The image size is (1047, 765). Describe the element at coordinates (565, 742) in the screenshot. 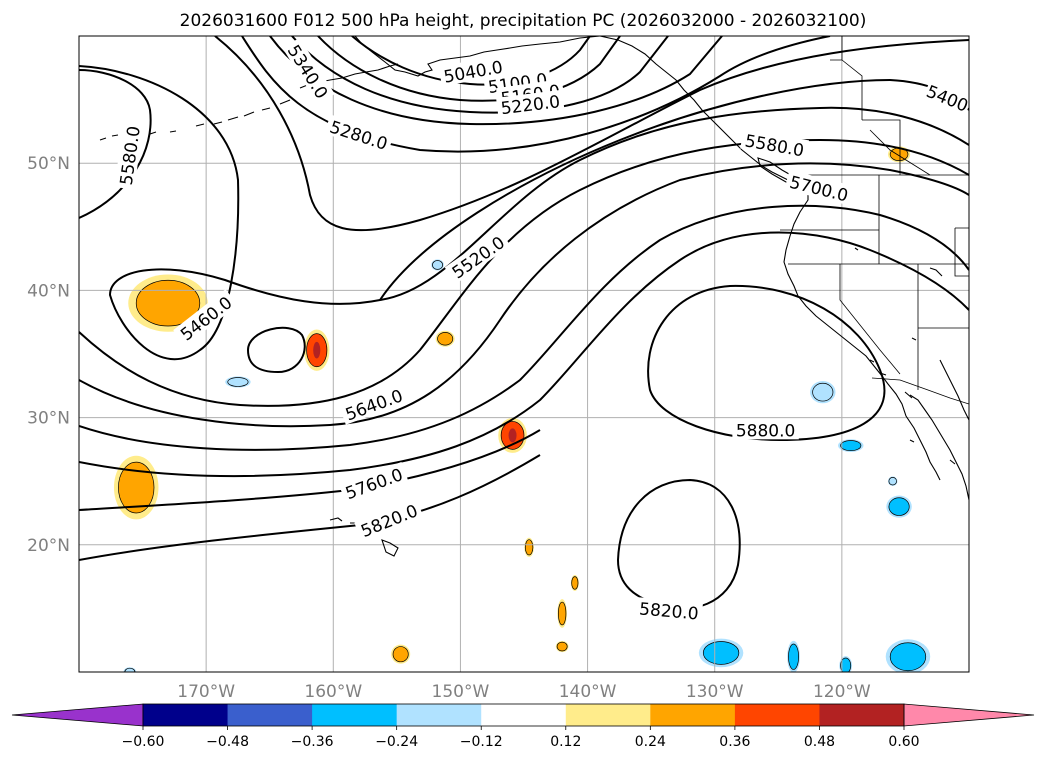

I see `colorbar-tick-label: 0.12` at that location.